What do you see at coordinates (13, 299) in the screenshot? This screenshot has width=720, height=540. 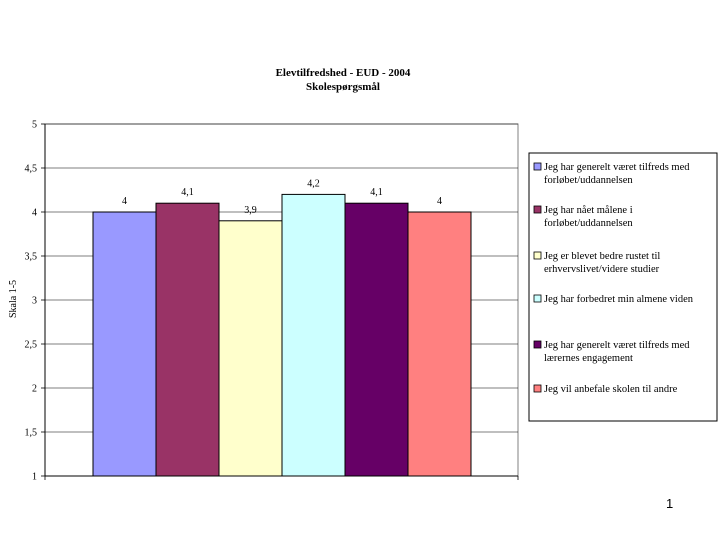 I see `y-axis-label: Skala 1-5` at bounding box center [13, 299].